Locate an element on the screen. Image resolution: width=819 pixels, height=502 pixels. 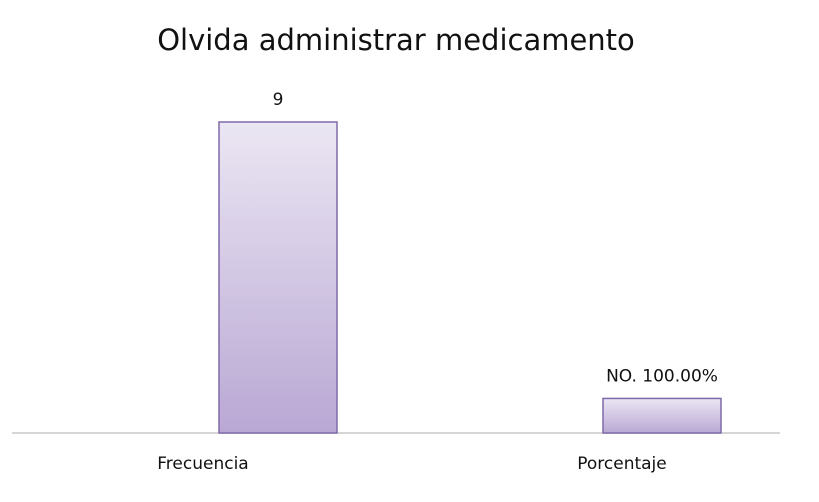
x-tick-label: Porcentaje is located at coordinates (622, 464).